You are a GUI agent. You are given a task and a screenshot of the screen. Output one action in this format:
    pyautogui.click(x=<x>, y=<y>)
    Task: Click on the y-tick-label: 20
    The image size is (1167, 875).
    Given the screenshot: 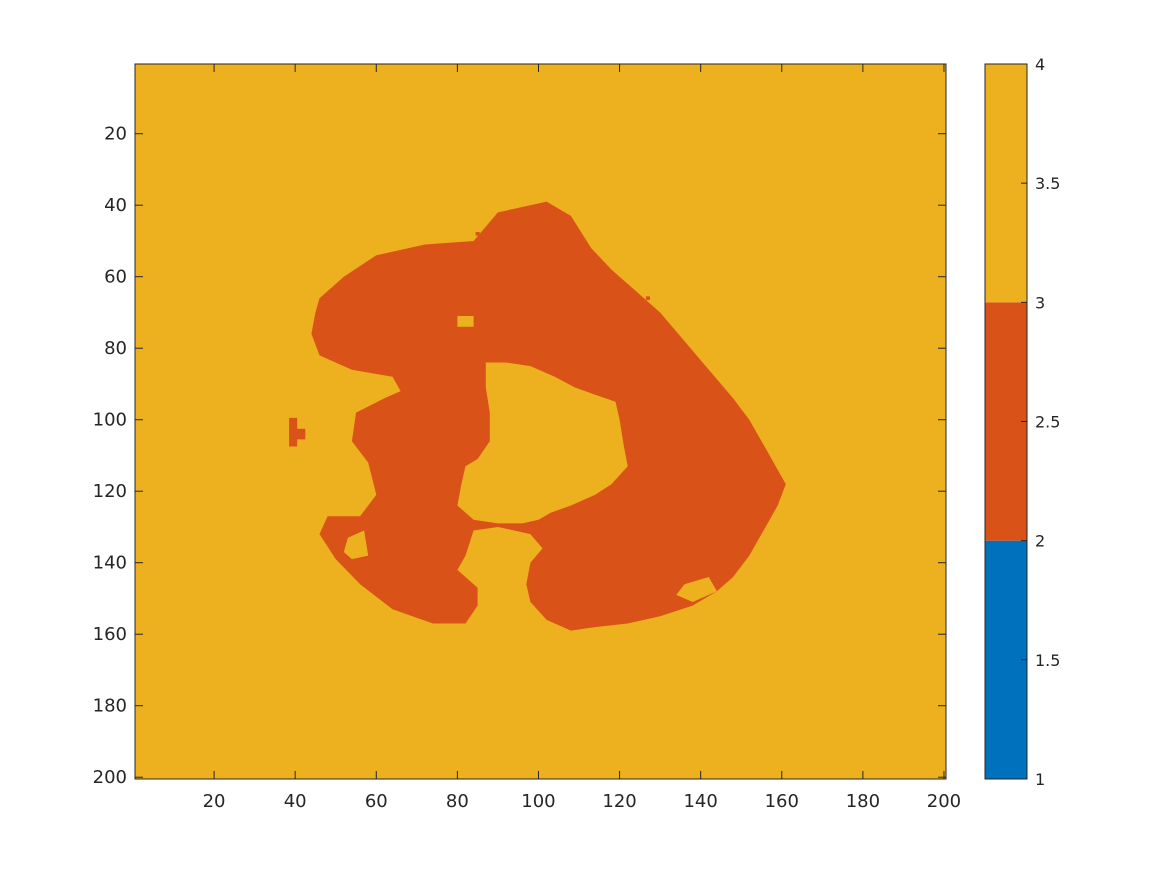 What is the action you would take?
    pyautogui.click(x=115, y=134)
    